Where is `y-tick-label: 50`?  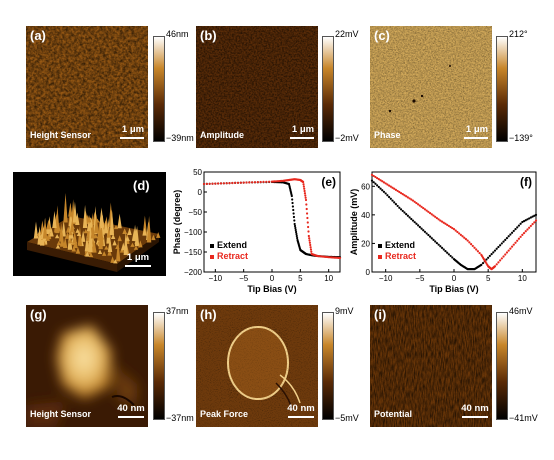
y-tick-label: 50 is located at coordinates (197, 172).